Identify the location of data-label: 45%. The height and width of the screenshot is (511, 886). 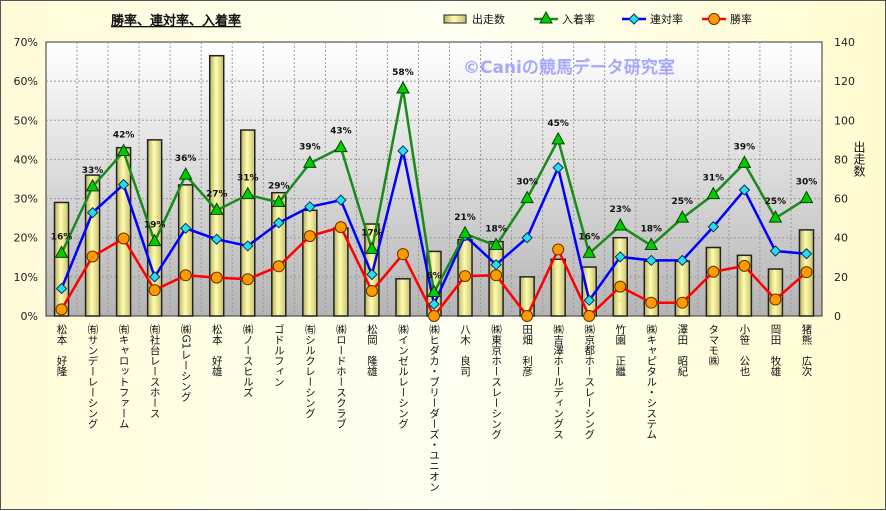
(558, 124).